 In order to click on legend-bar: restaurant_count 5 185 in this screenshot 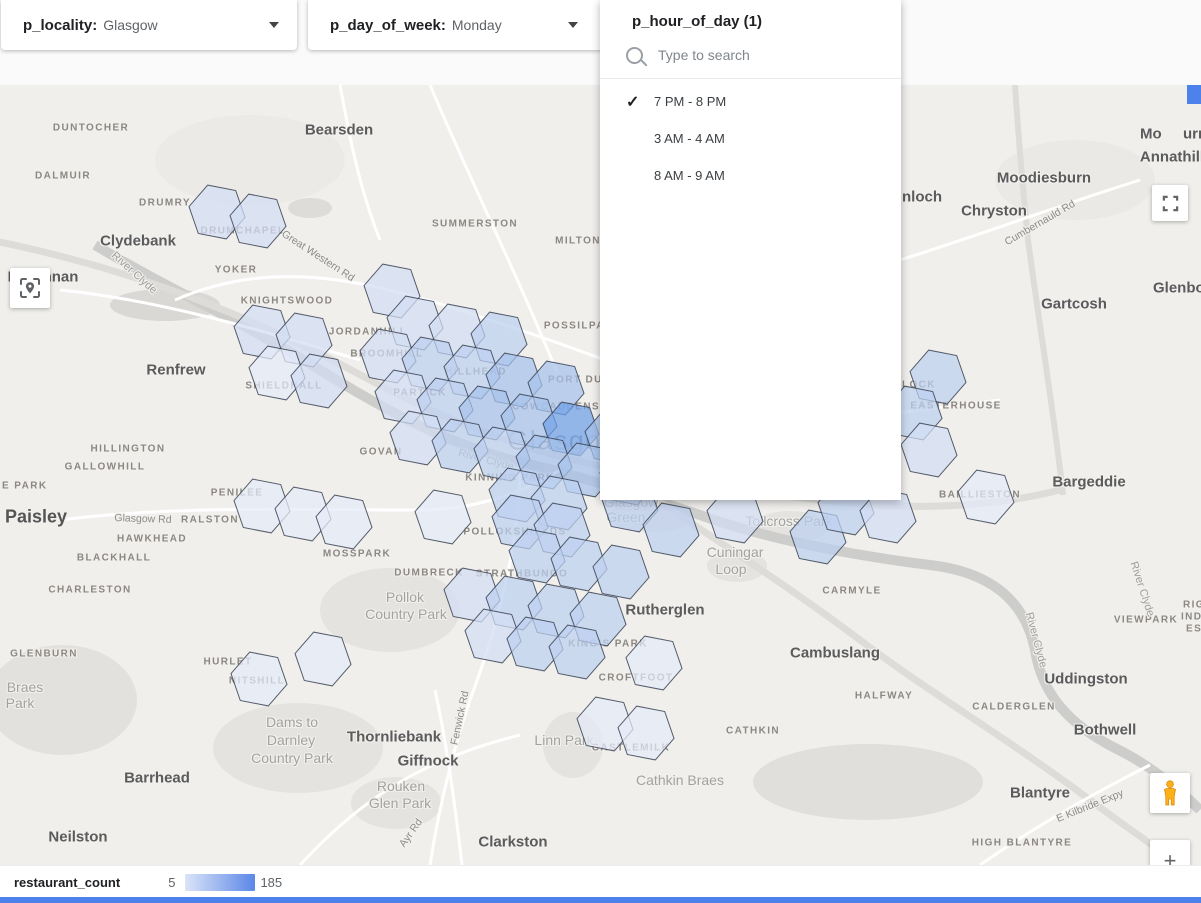, I will do `click(600, 881)`.